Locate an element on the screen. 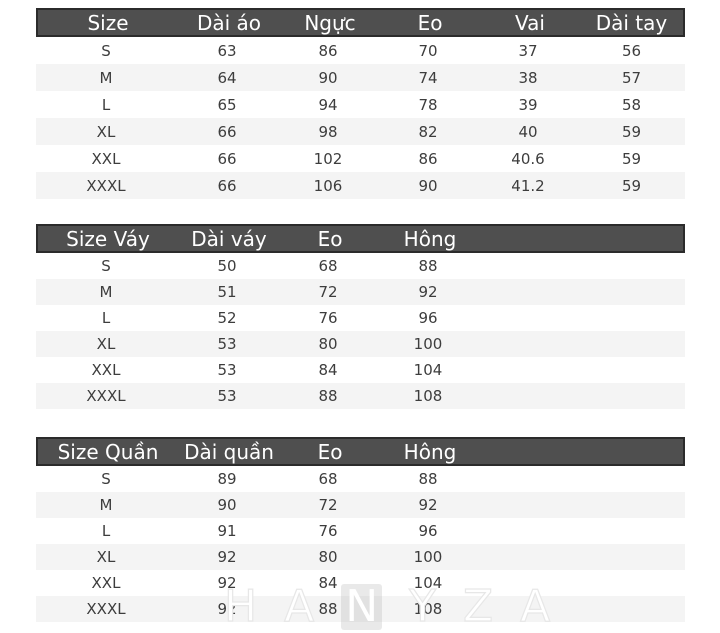 The image size is (720, 633). table-cell: 78 is located at coordinates (428, 104).